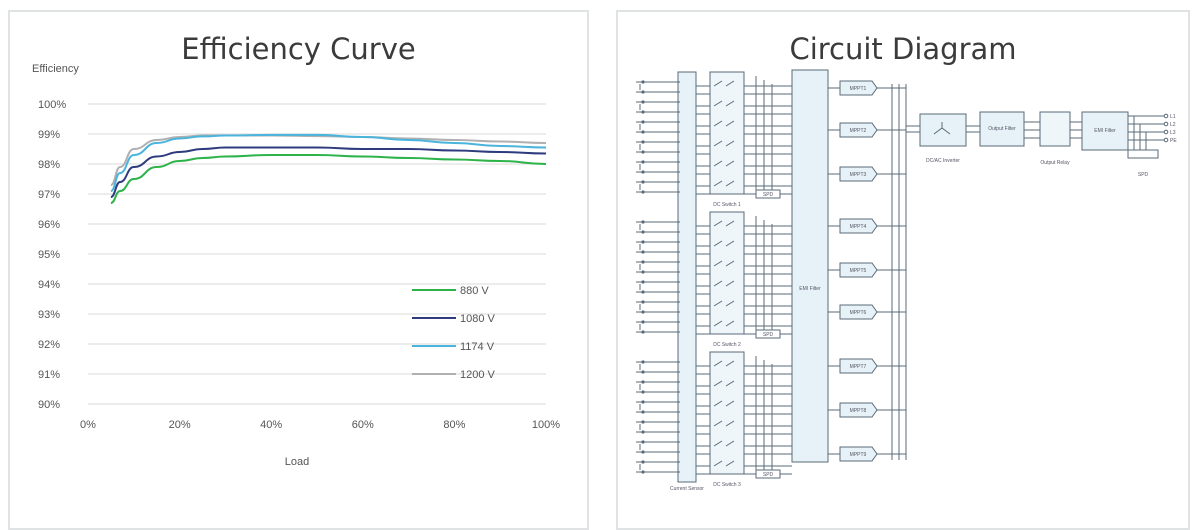 The width and height of the screenshot is (1196, 530). What do you see at coordinates (1002, 129) in the screenshot?
I see `output-filter-label: Output Filter` at bounding box center [1002, 129].